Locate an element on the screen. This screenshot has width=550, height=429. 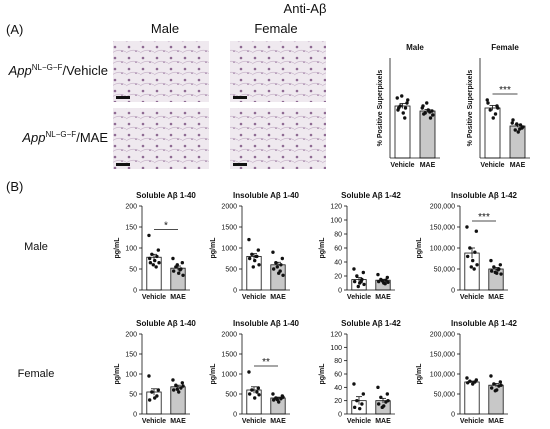
significance-label: * is located at coordinates (166, 225).